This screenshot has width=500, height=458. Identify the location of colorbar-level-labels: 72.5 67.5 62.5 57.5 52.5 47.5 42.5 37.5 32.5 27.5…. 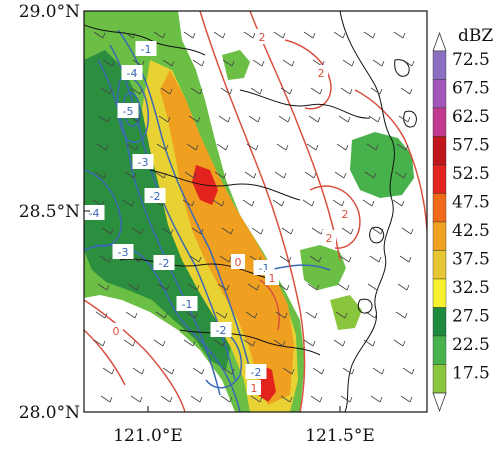
(471, 217).